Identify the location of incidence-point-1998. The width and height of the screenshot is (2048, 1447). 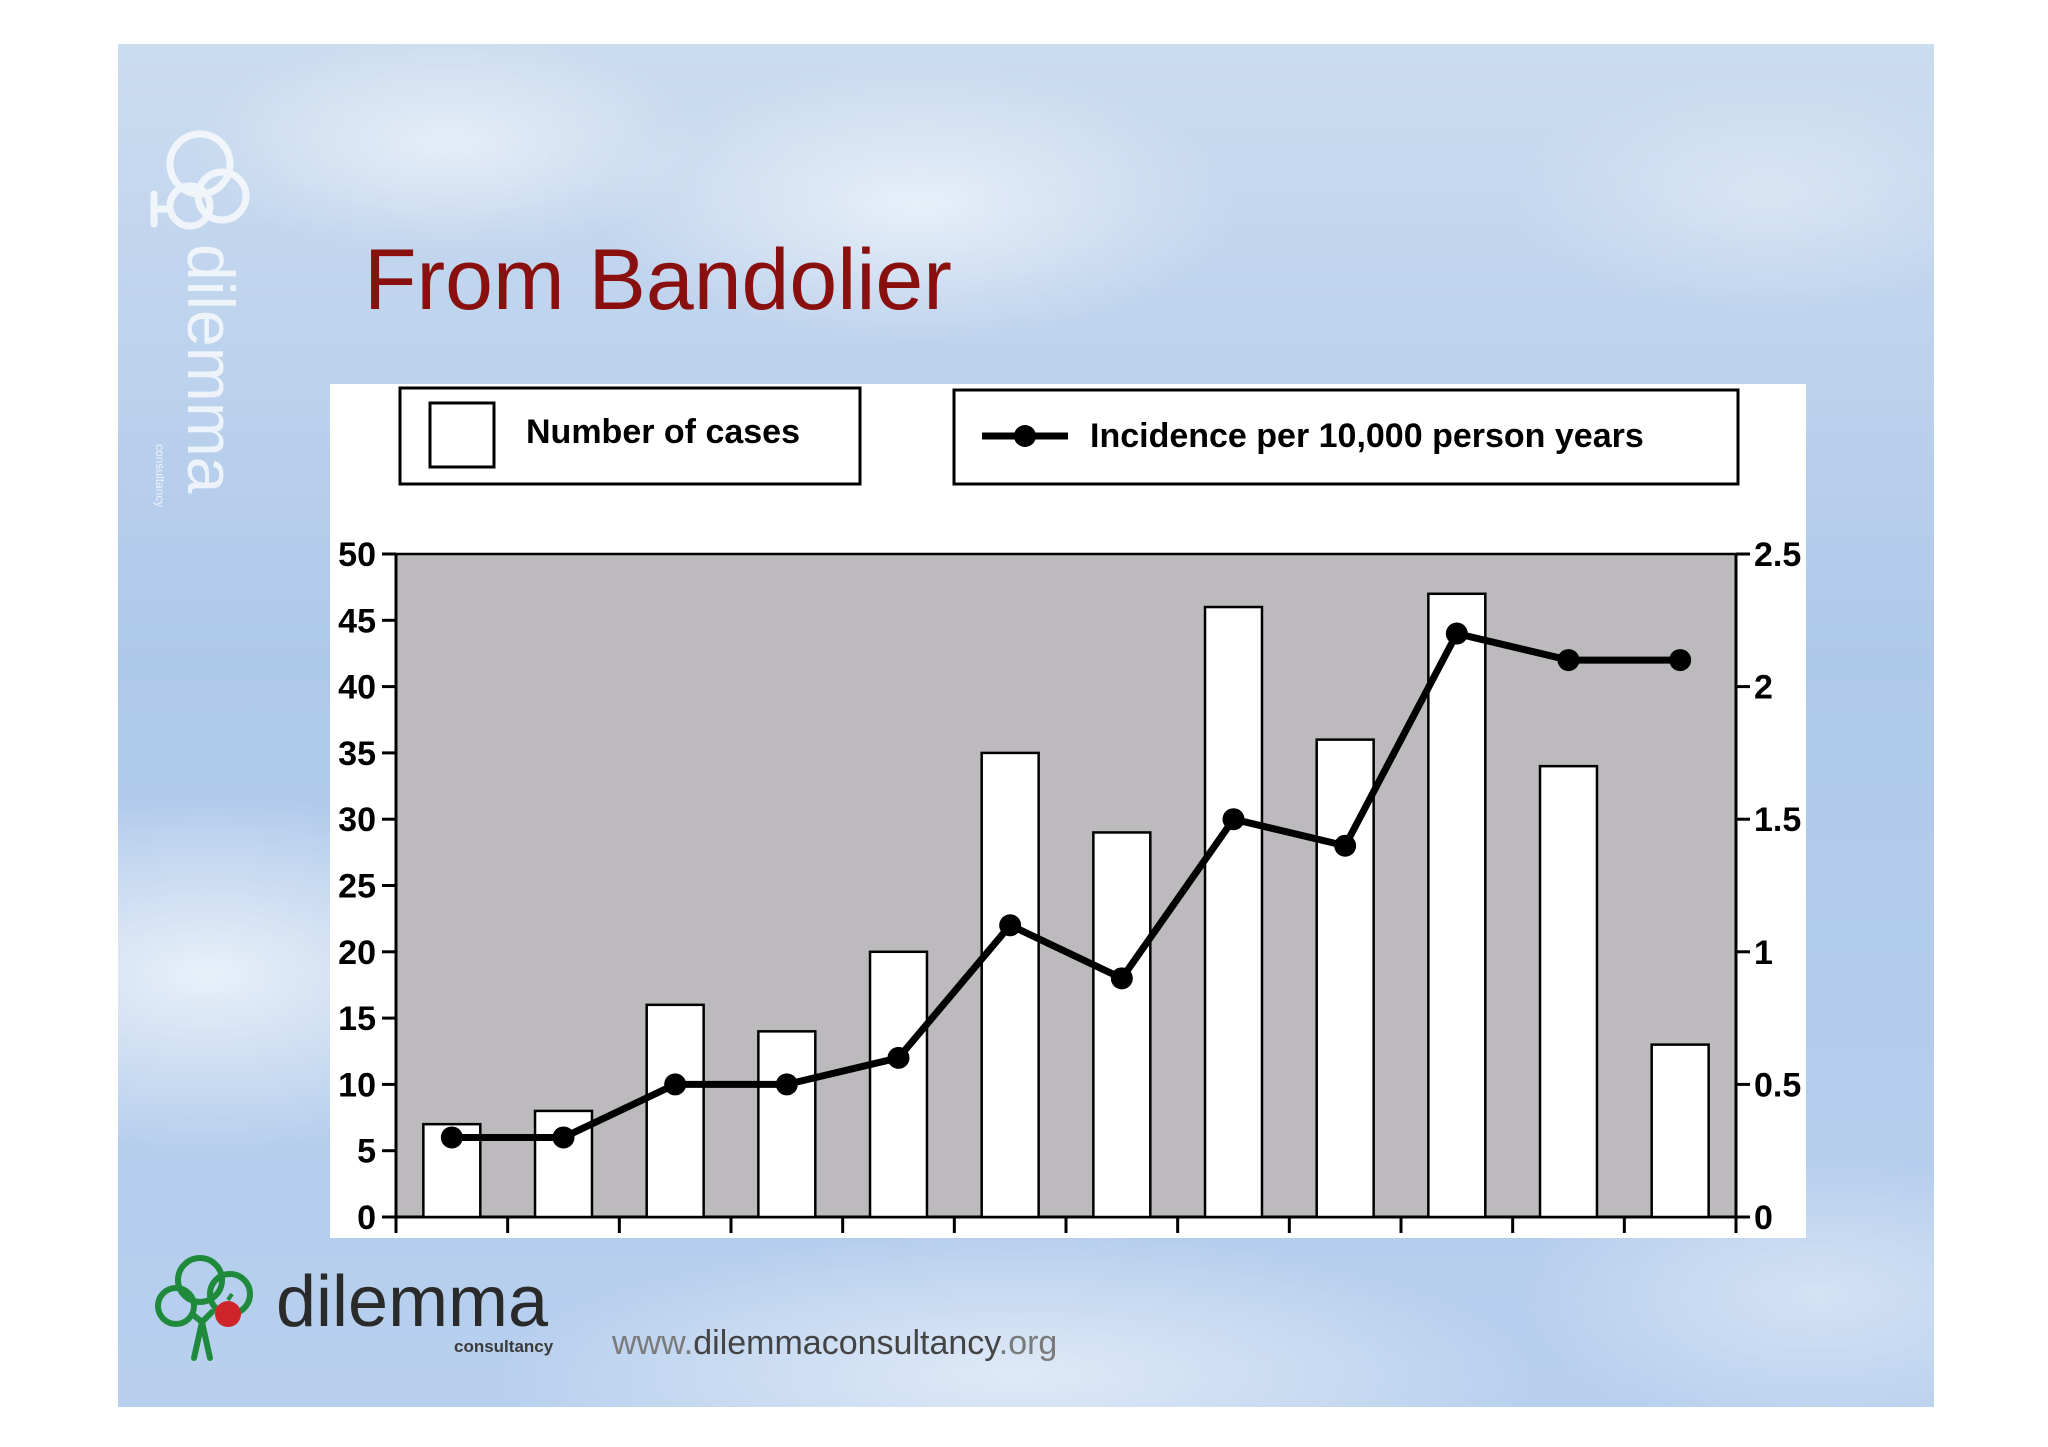
(1568, 660).